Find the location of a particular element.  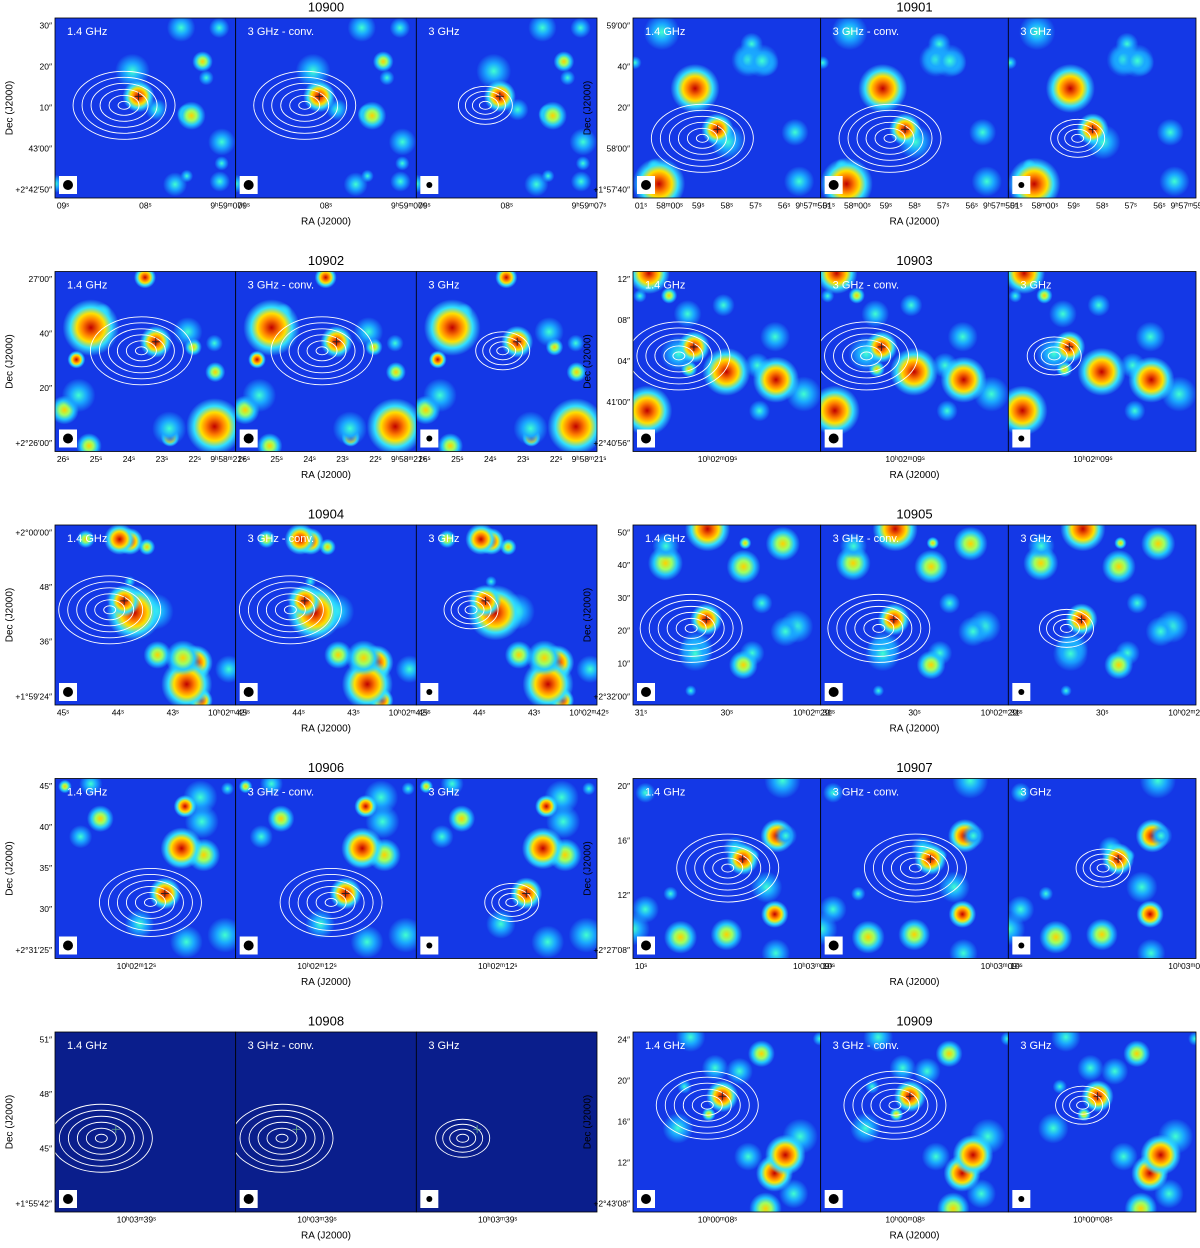

x-tick-label: 24ˢ is located at coordinates (309, 459).